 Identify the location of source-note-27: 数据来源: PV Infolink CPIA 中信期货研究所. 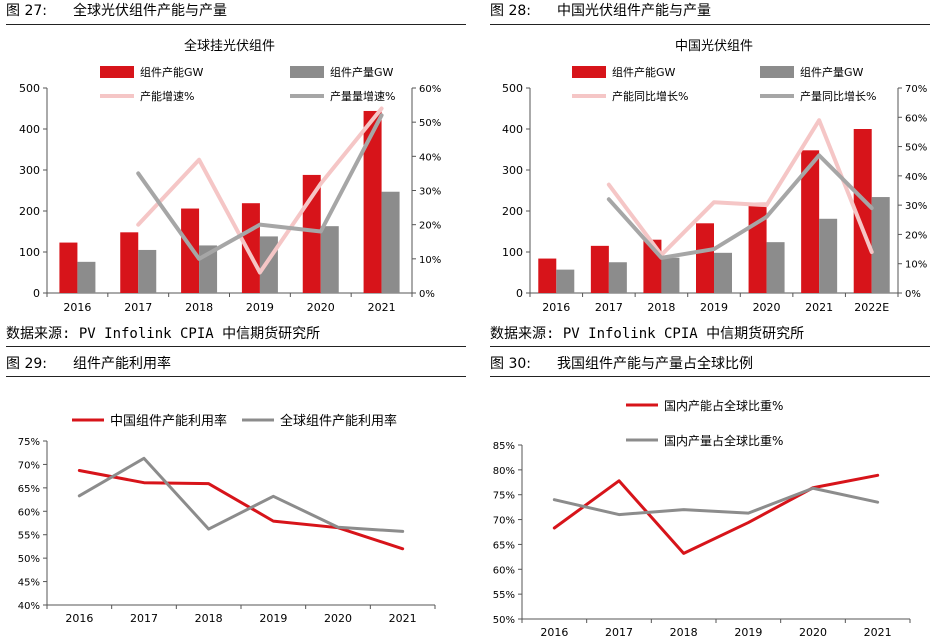
(163, 334).